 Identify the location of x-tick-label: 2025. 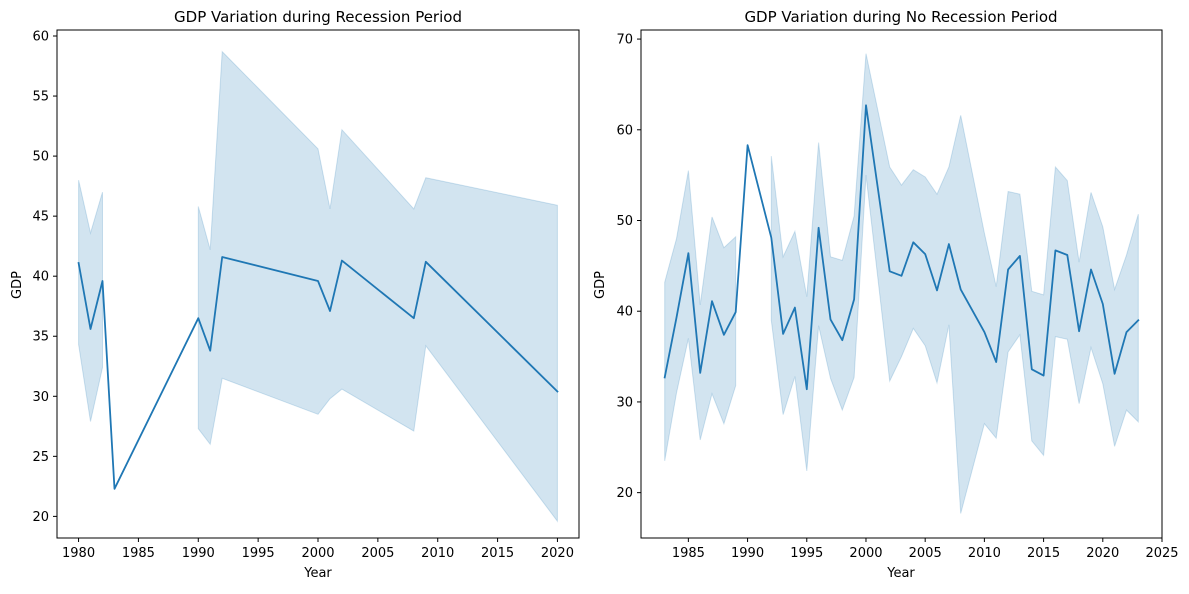
(1161, 553).